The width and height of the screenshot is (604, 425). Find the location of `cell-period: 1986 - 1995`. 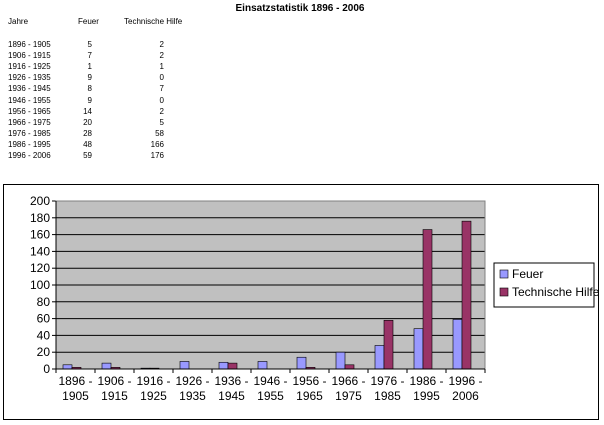

cell-period: 1986 - 1995 is located at coordinates (29, 144).